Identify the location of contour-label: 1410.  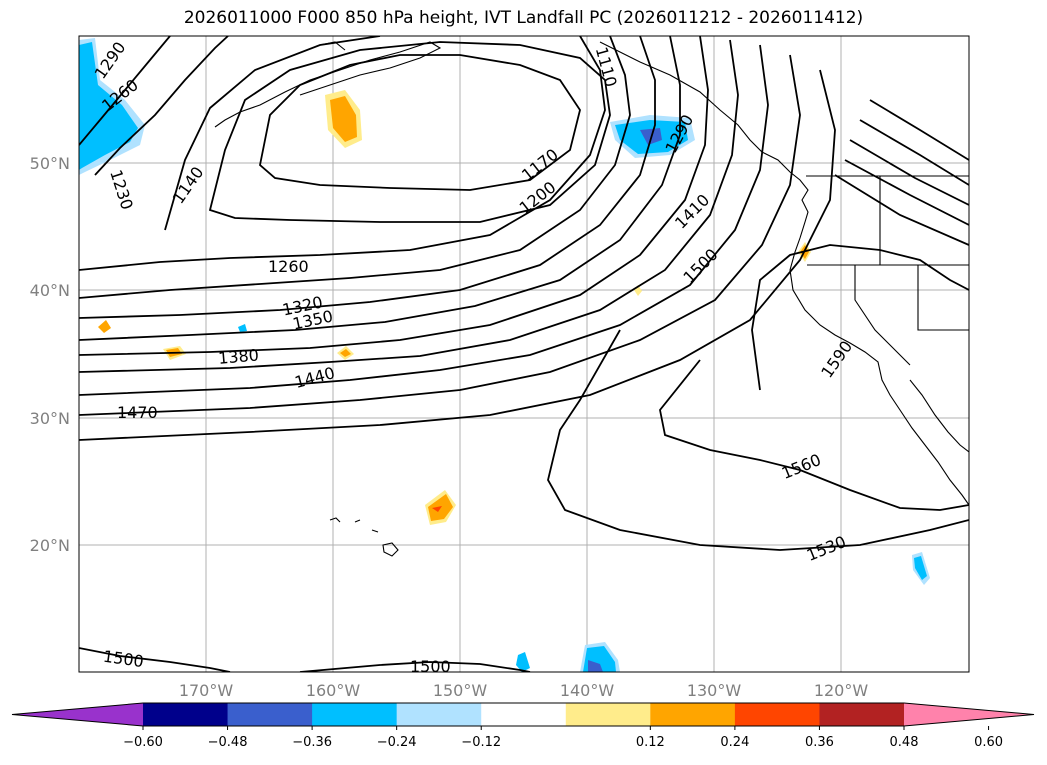
(692, 211).